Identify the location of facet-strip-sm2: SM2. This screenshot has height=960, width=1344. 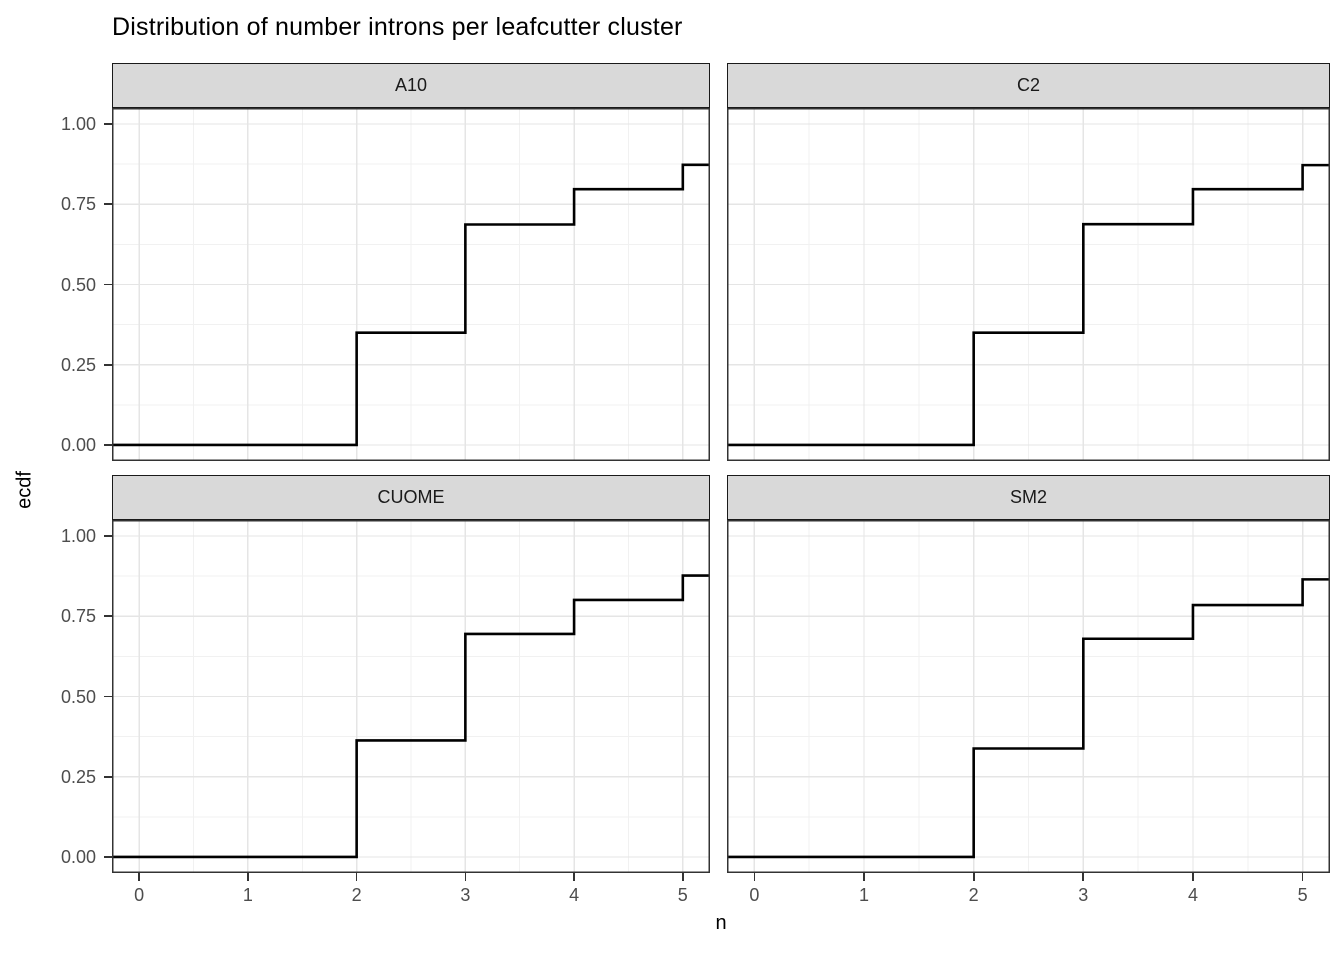
(1028, 497).